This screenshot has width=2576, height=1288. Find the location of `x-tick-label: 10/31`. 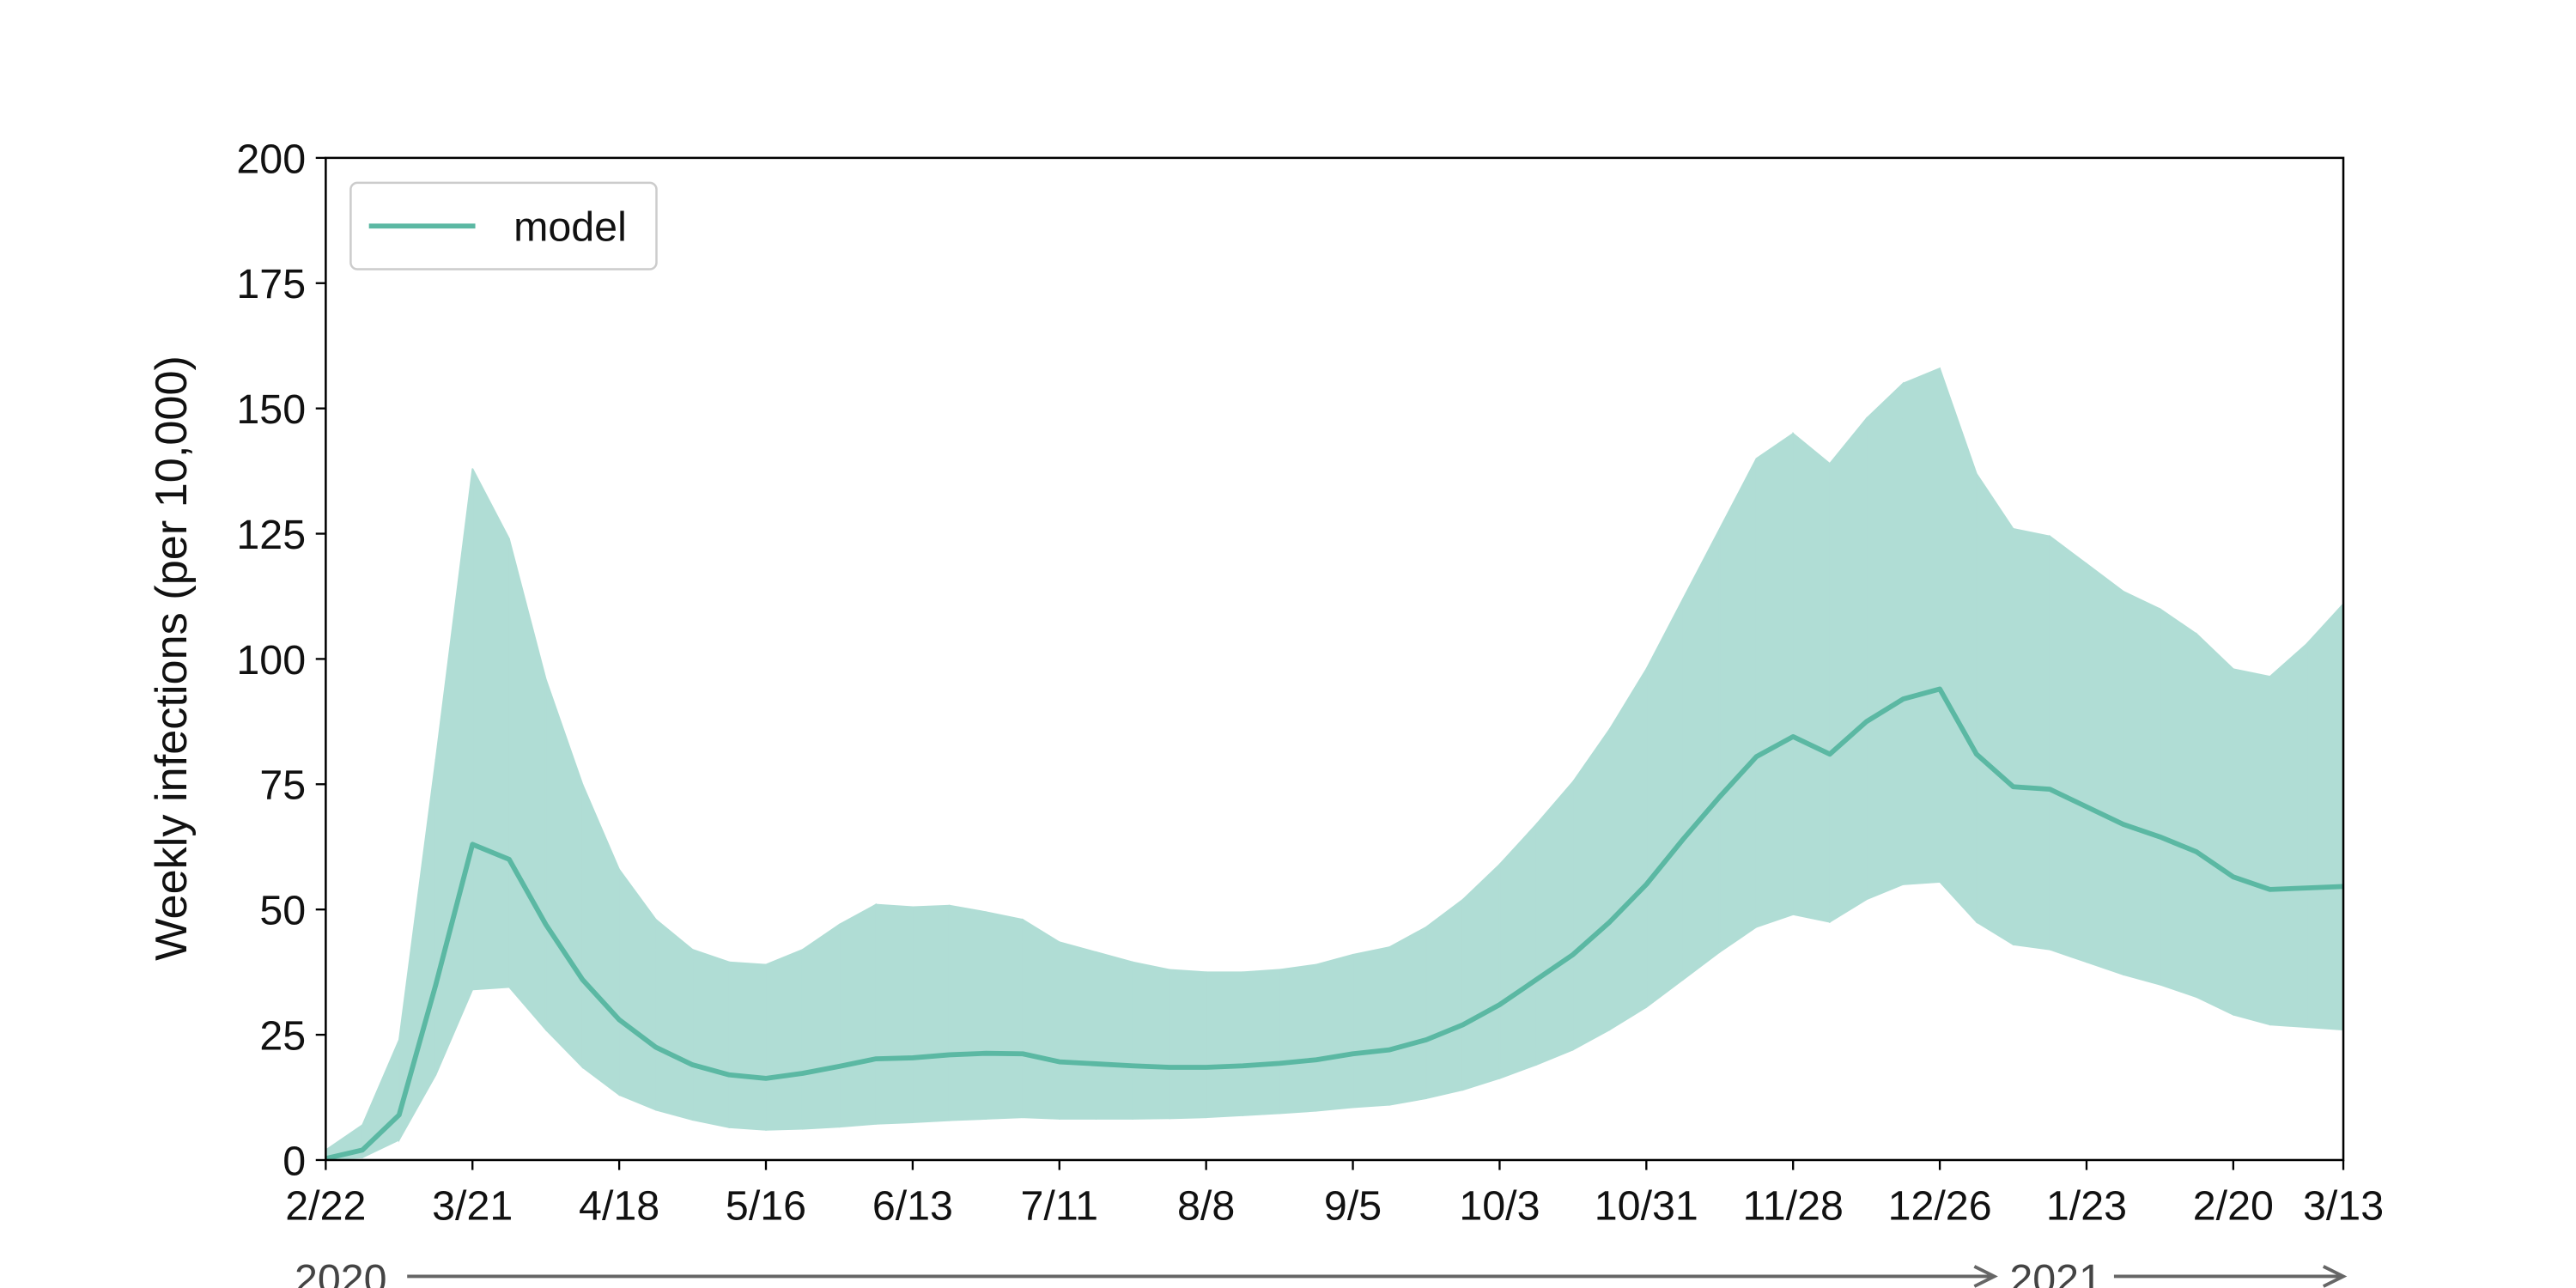

x-tick-label: 10/31 is located at coordinates (1646, 1206).